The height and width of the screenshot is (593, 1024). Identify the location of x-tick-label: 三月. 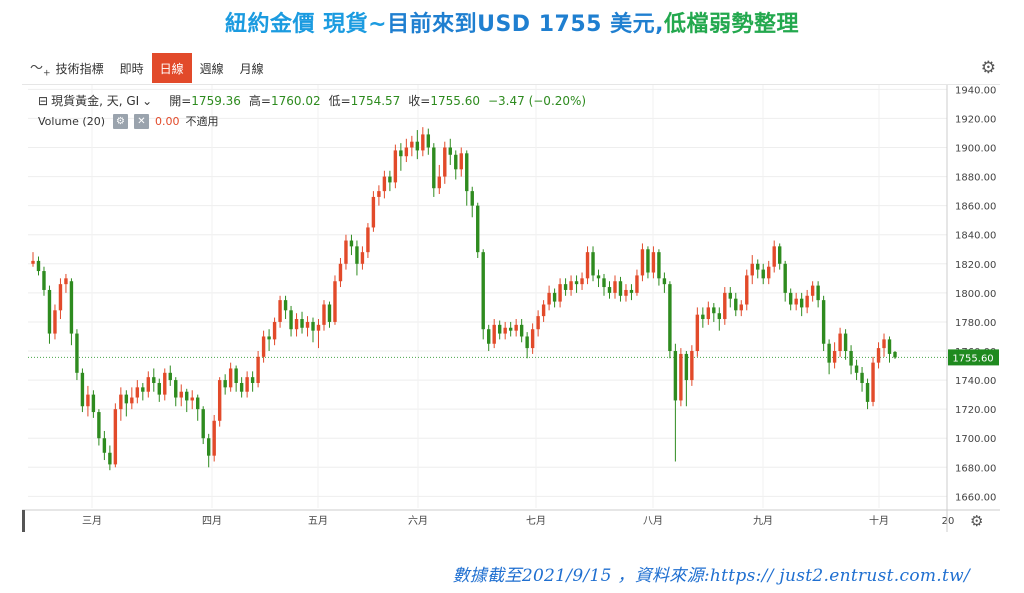
(92, 521).